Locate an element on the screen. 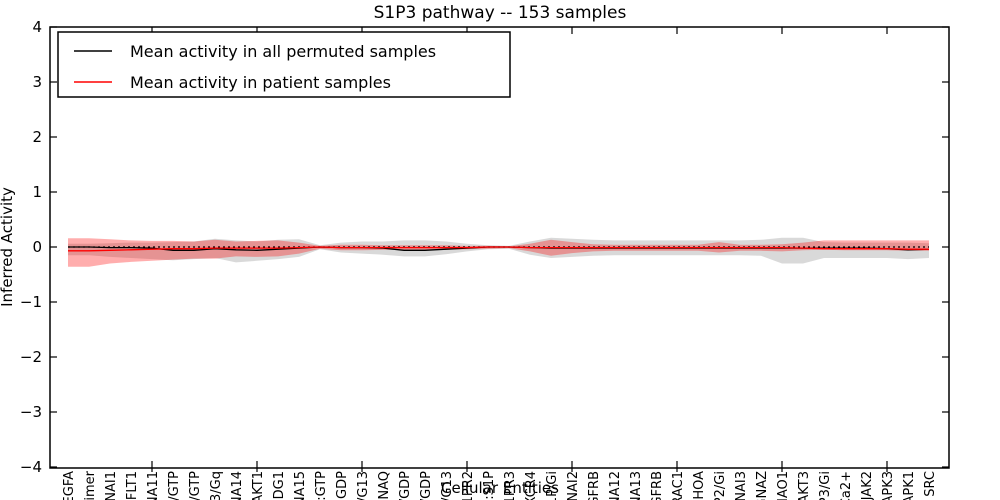 Image resolution: width=1000 pixels, height=500 pixels. x-category-label: PDGFB-D/PDGFRB is located at coordinates (594, 485).